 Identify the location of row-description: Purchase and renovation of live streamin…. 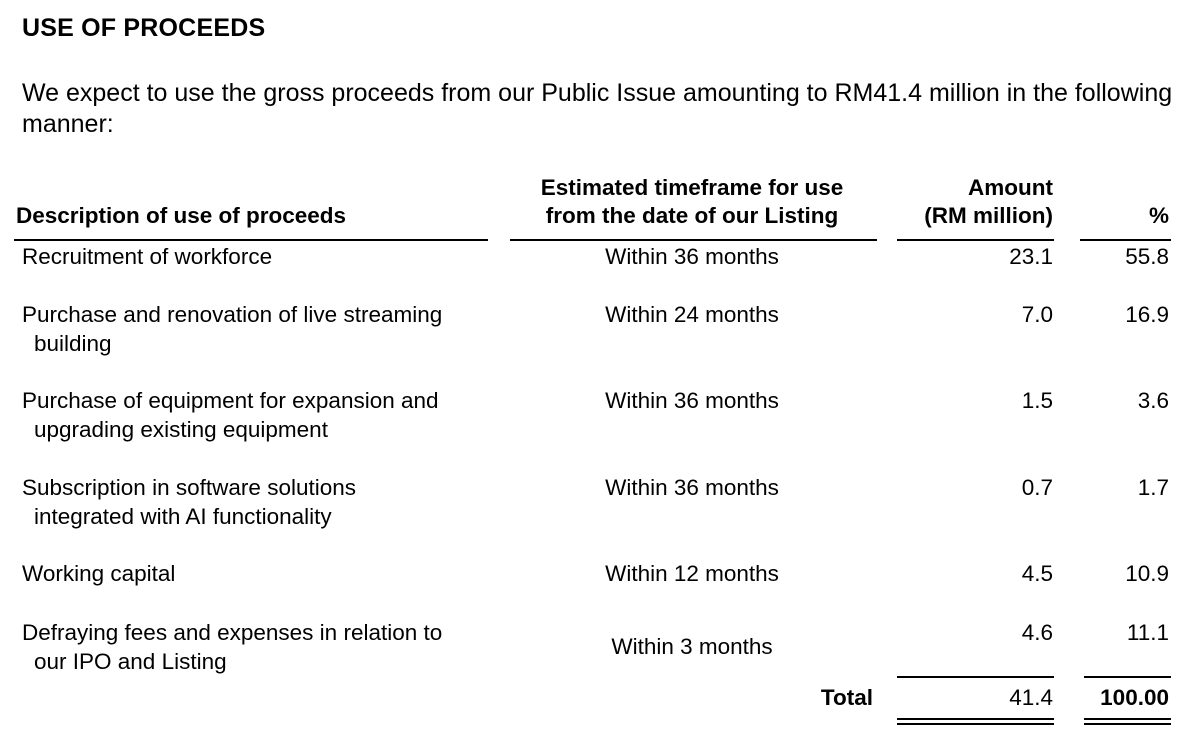
(252, 329).